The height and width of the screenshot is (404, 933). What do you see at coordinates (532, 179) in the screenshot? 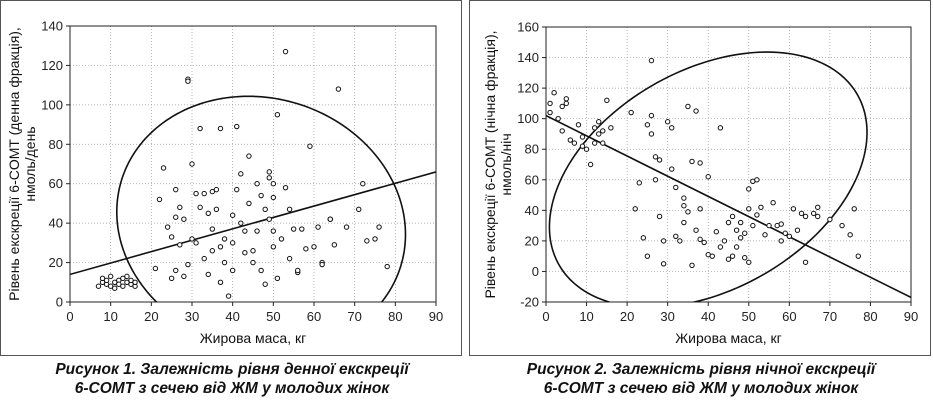
I see `y-tick-label: 60` at bounding box center [532, 179].